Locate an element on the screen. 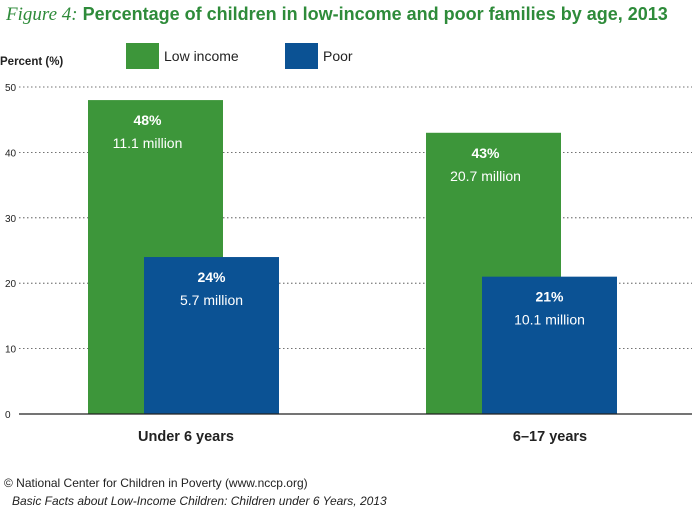 Image resolution: width=695 pixels, height=511 pixels. figure-label: Figure 4: is located at coordinates (42, 14).